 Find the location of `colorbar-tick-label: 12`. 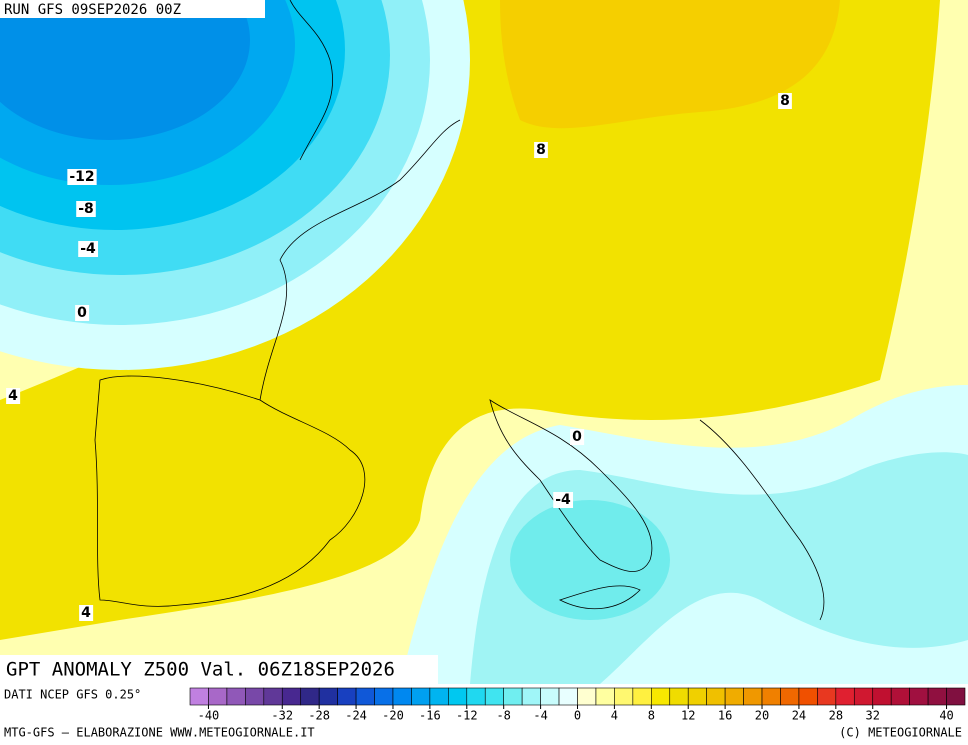

colorbar-tick-label: 12 is located at coordinates (688, 716).